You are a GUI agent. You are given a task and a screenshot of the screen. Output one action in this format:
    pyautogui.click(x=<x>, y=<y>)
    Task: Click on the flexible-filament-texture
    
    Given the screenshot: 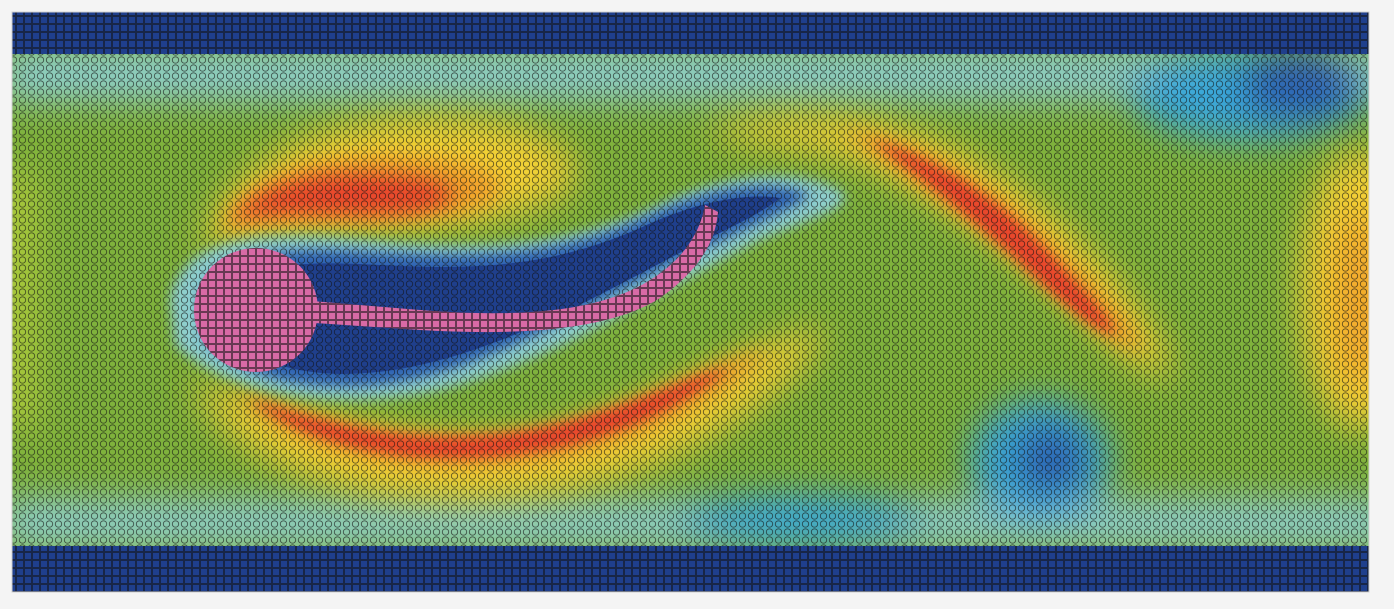 What is the action you would take?
    pyautogui.click(x=509, y=269)
    